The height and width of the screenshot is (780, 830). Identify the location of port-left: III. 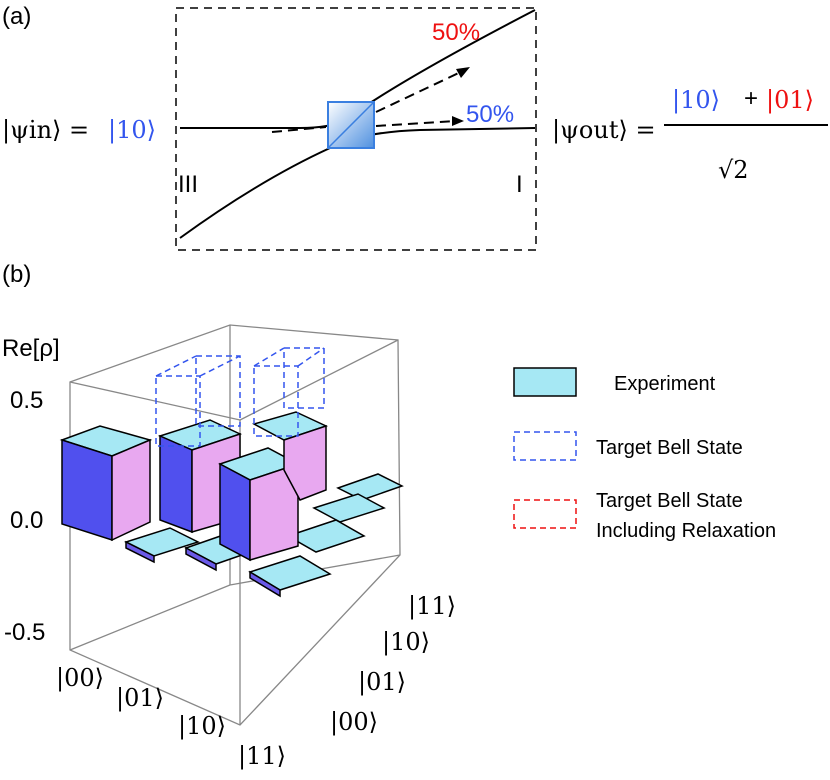
(188, 184).